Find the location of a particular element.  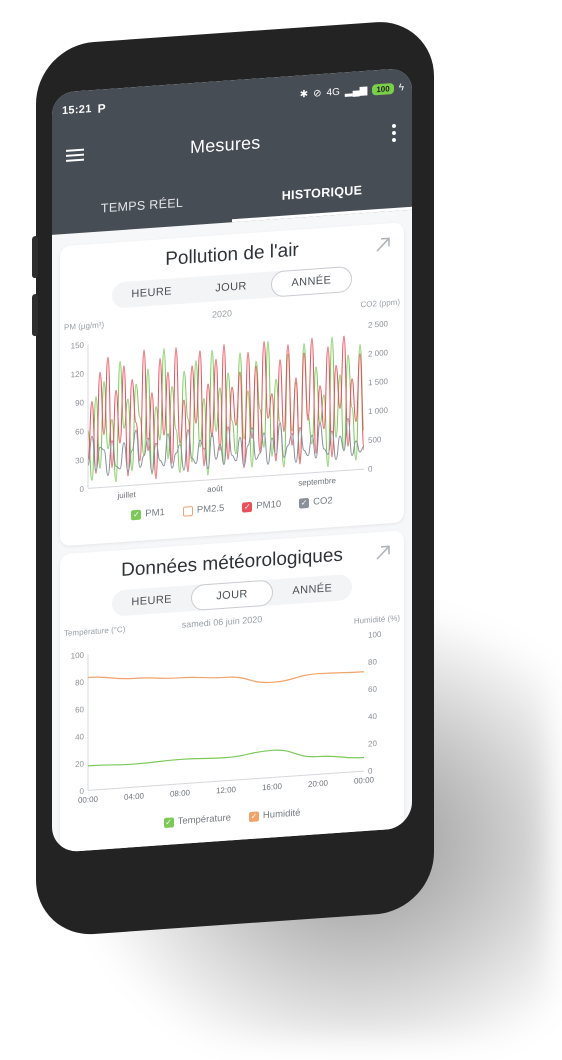

y2-tick-label: 100 is located at coordinates (375, 635).